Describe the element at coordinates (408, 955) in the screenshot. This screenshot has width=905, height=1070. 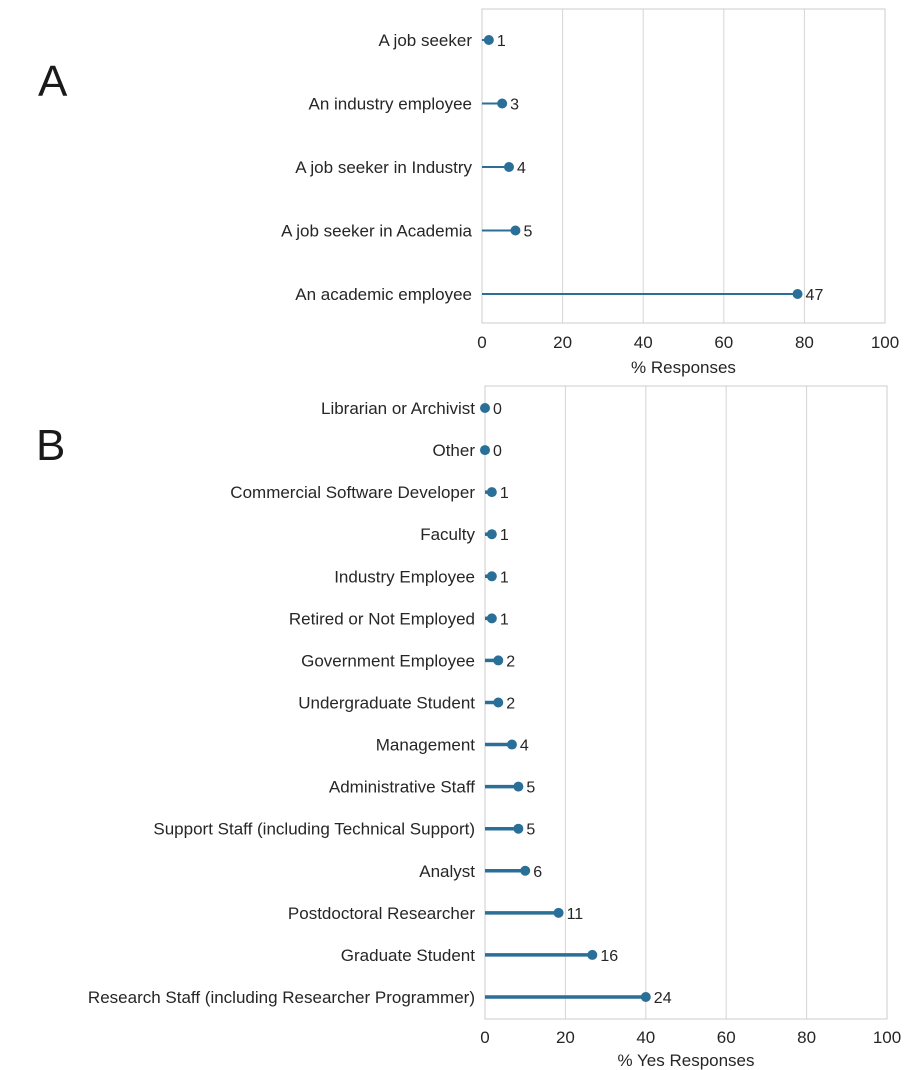
I see `category-label: Graduate Student` at that location.